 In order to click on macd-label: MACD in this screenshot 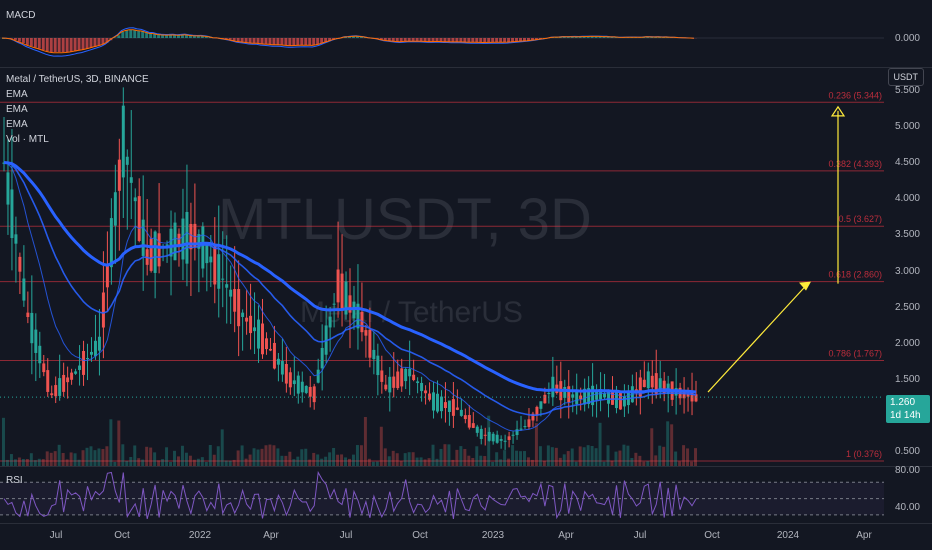, I will do `click(21, 15)`.